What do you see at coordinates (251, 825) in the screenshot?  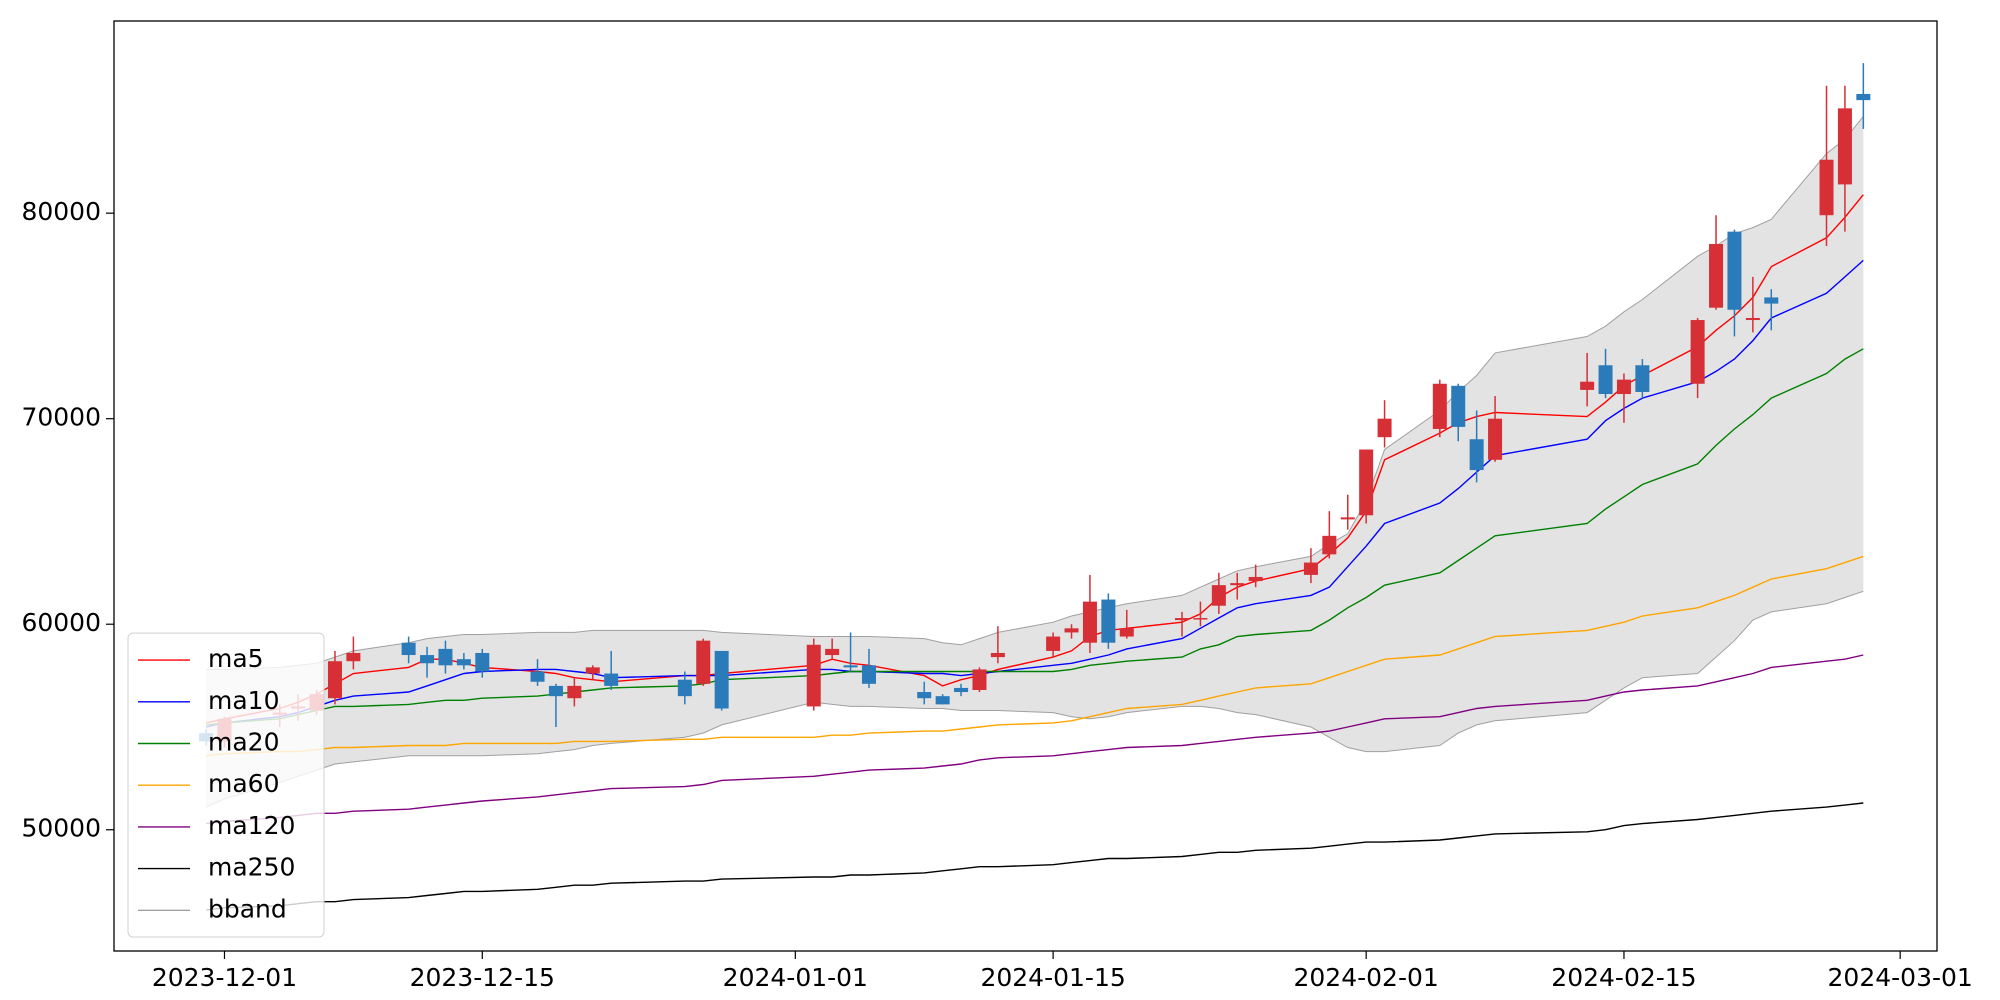 I see `legend-label: ma120` at bounding box center [251, 825].